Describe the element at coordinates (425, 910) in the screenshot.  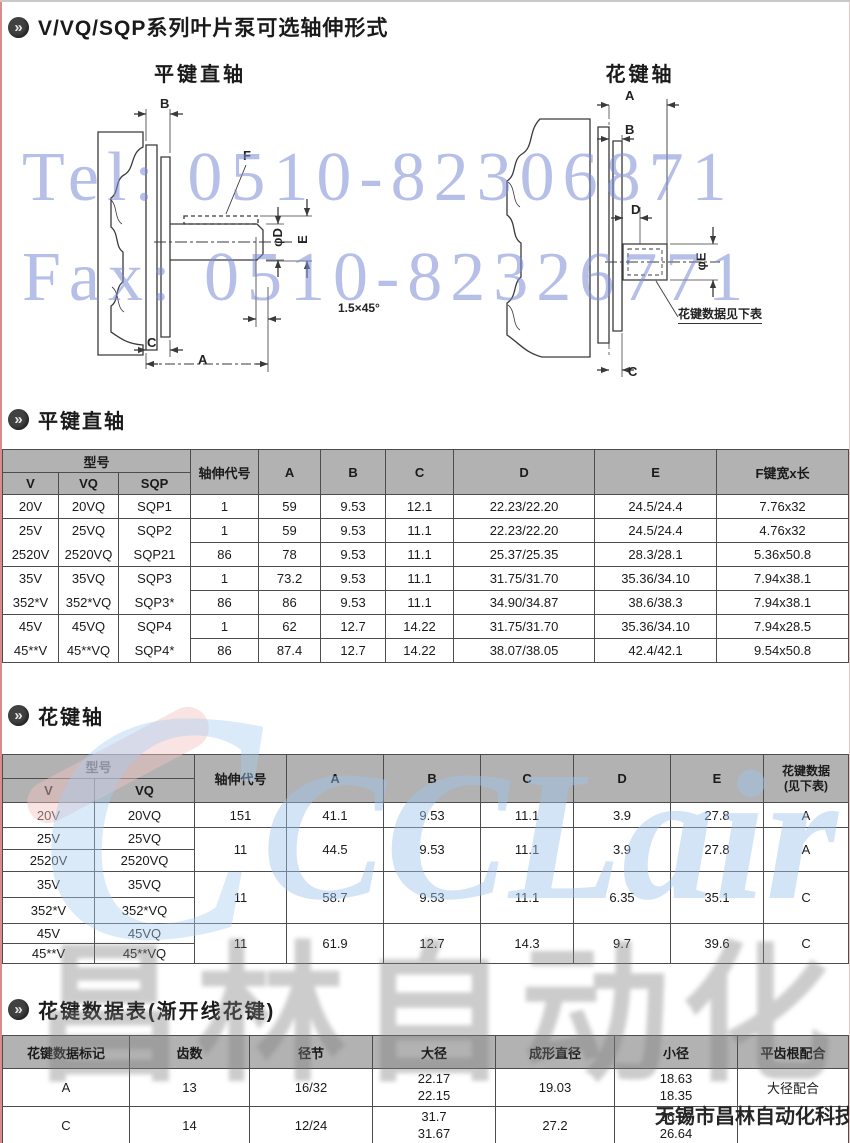
I see `table-row: 352*V 352*VQ` at that location.